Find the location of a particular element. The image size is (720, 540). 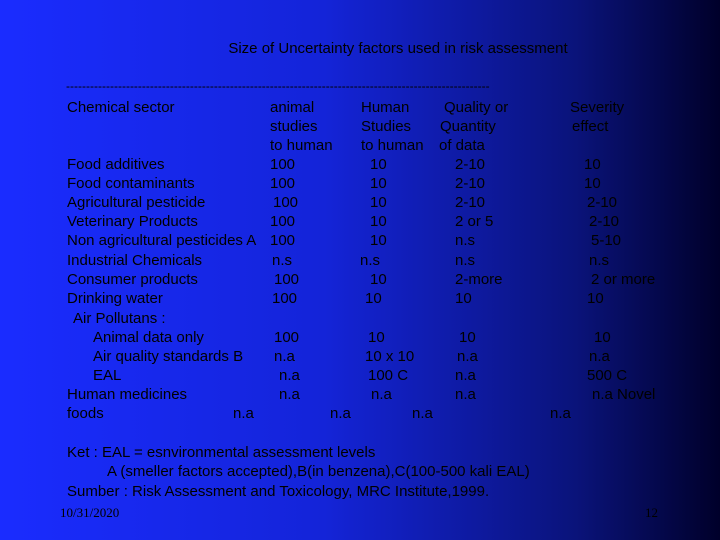

row-severity: n.s is located at coordinates (599, 260).